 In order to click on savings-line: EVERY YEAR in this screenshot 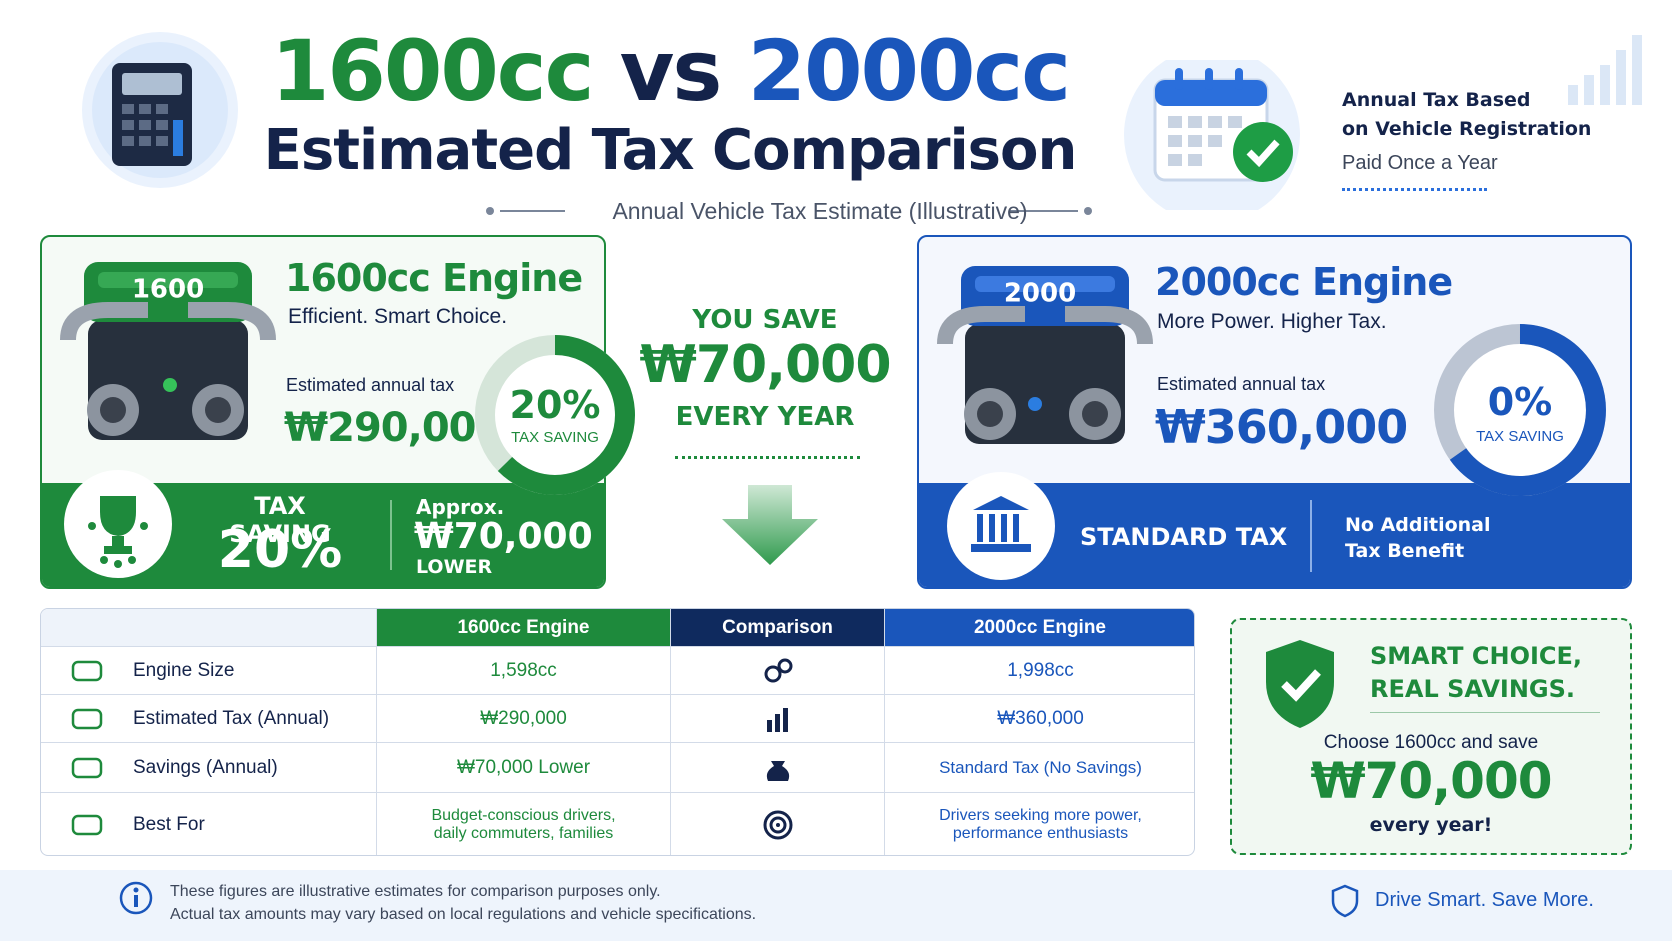, I will do `click(765, 417)`.